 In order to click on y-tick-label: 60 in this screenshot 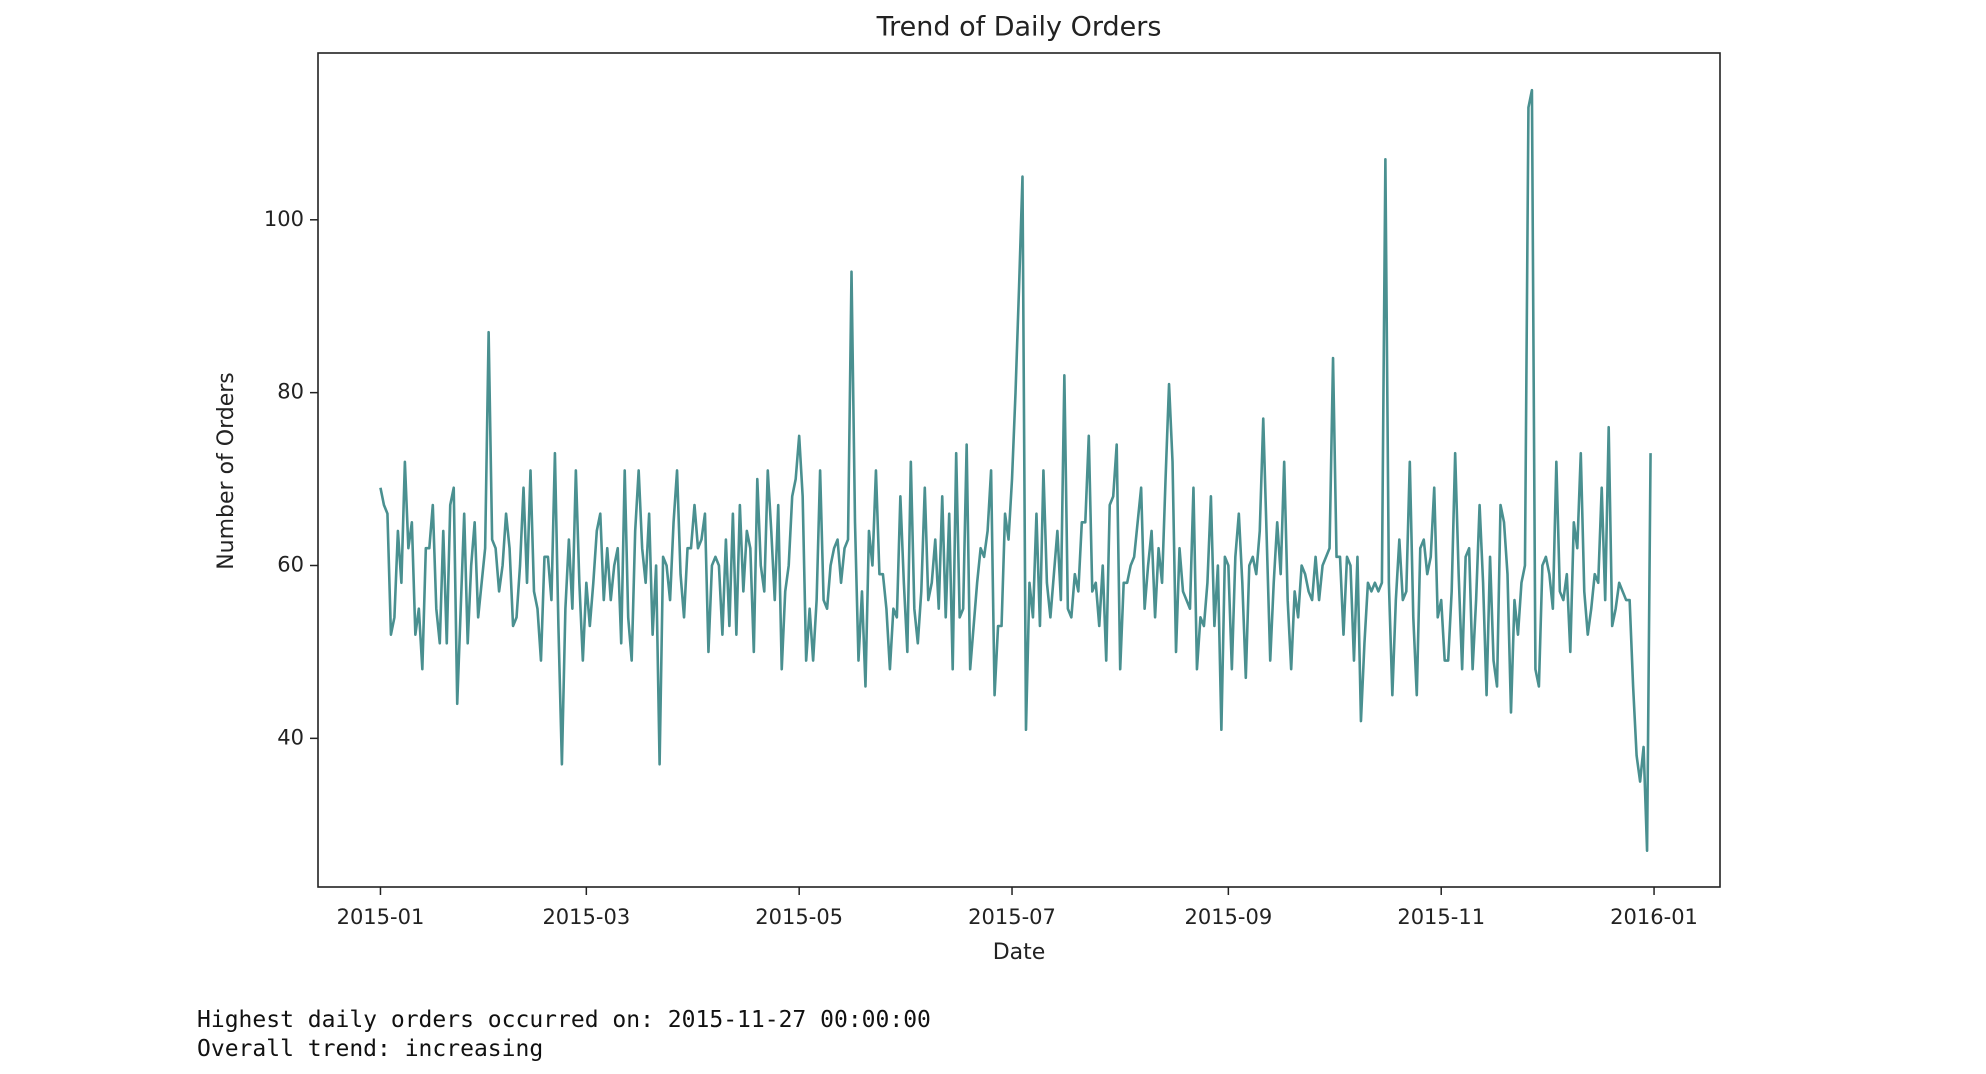, I will do `click(290, 564)`.